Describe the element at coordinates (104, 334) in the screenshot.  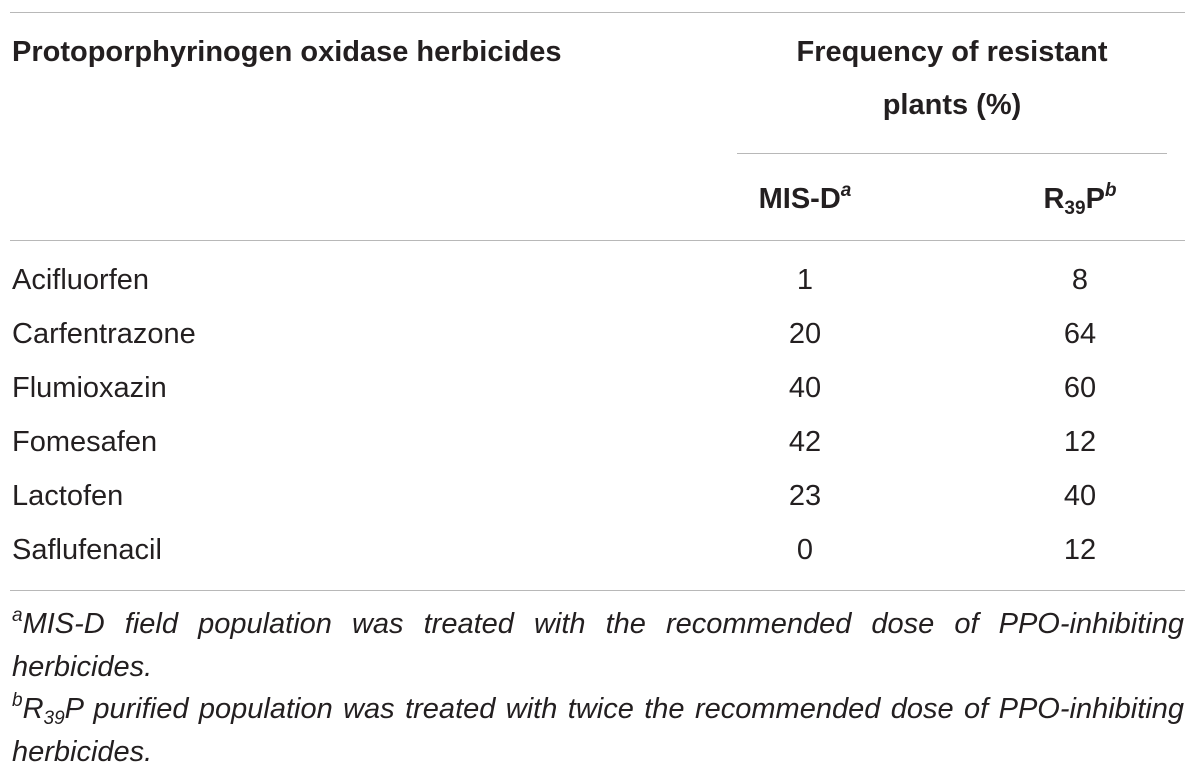
I see `row-label: Carfentrazone` at that location.